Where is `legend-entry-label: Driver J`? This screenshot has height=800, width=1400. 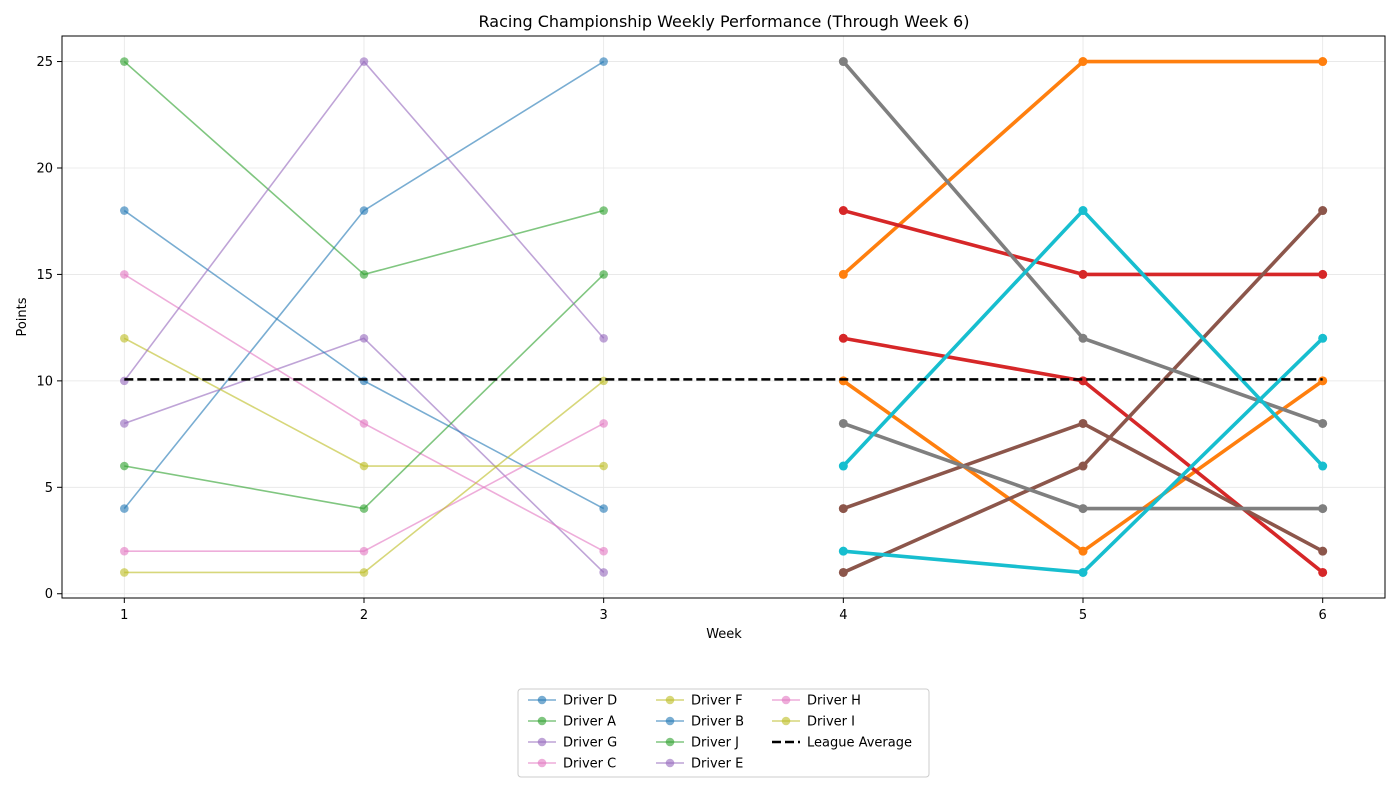
legend-entry-label: Driver J is located at coordinates (715, 743).